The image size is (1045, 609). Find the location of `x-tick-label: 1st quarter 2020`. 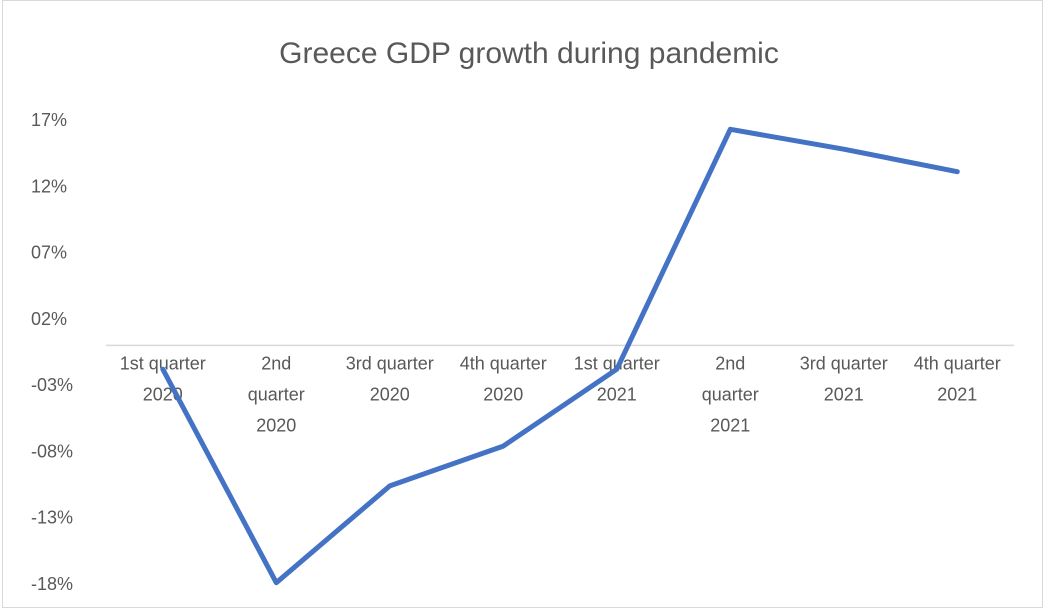

x-tick-label: 1st quarter 2020 is located at coordinates (163, 378).